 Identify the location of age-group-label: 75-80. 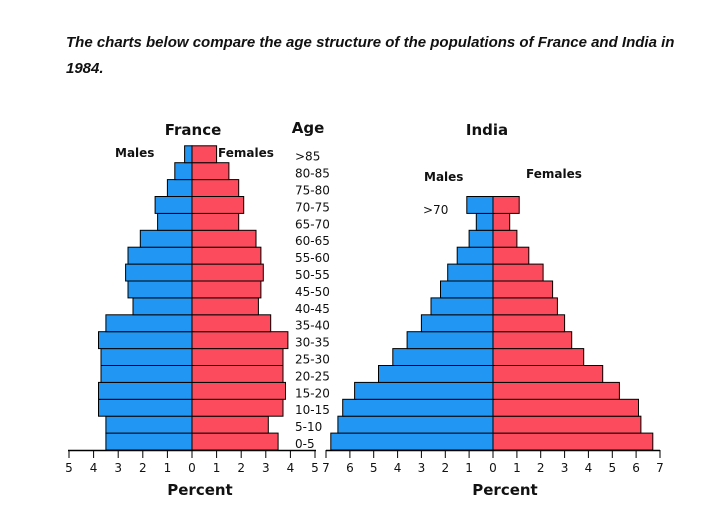
(312, 191).